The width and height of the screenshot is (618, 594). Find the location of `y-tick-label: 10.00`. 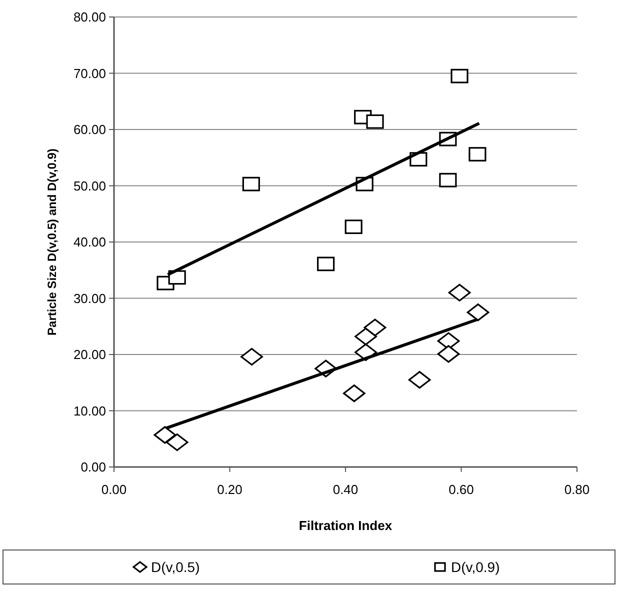

y-tick-label: 10.00 is located at coordinates (89, 410).